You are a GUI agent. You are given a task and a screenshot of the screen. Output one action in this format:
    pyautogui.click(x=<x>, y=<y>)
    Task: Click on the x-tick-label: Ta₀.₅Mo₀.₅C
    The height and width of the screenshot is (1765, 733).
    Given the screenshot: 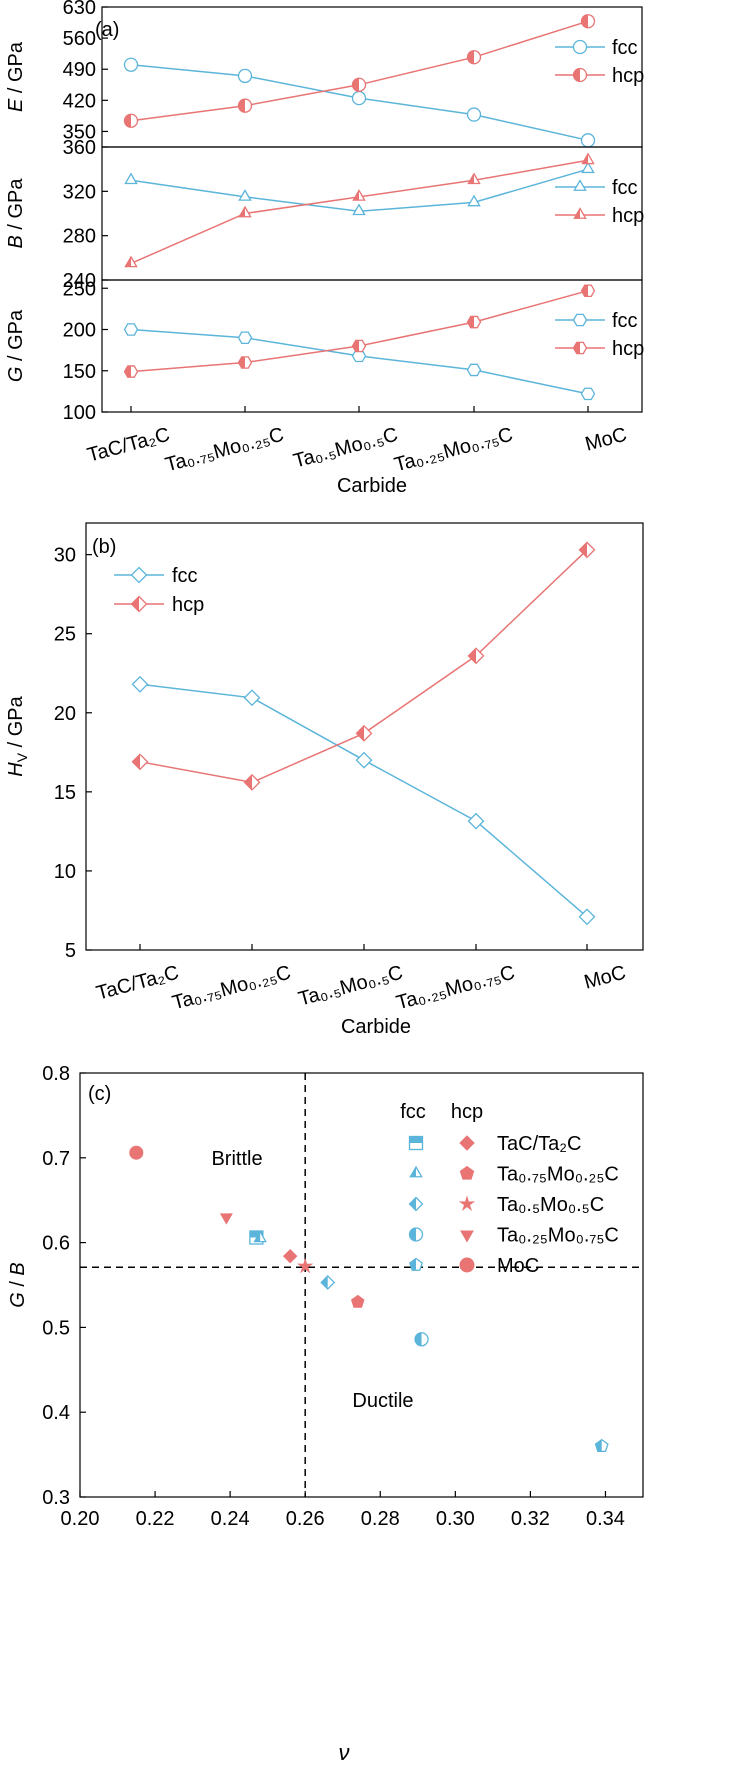 What is the action you would take?
    pyautogui.click(x=345, y=448)
    